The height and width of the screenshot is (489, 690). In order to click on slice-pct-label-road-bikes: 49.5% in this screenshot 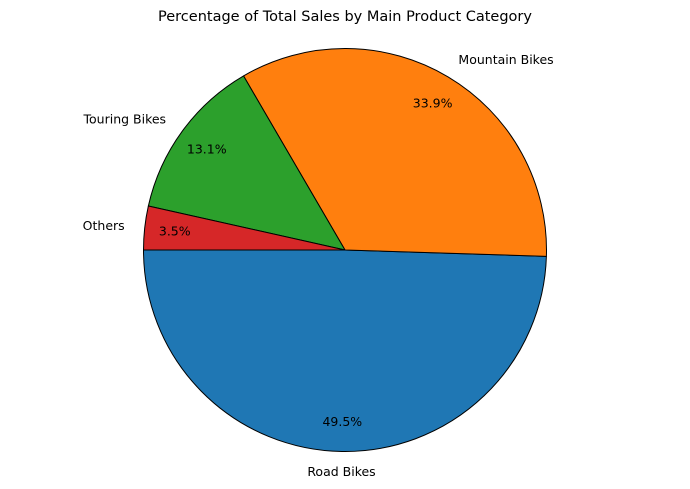, I will do `click(342, 421)`.